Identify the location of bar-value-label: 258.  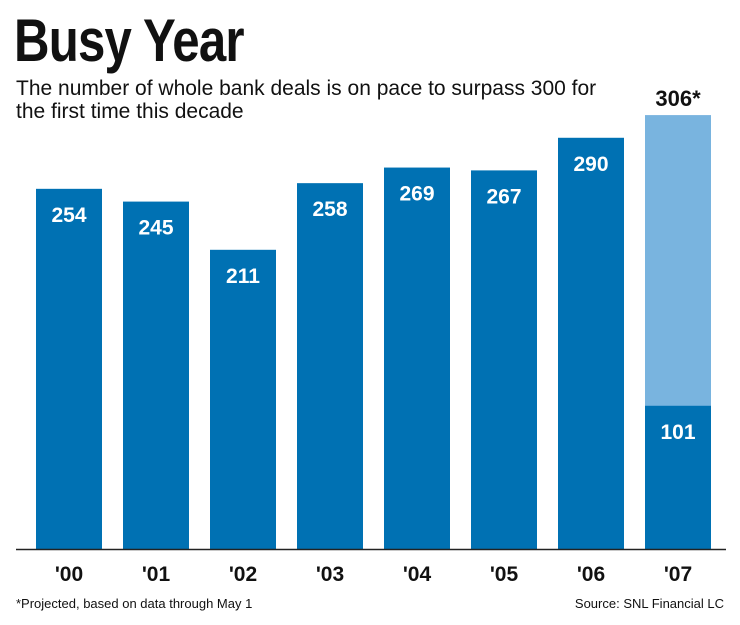
(329, 209).